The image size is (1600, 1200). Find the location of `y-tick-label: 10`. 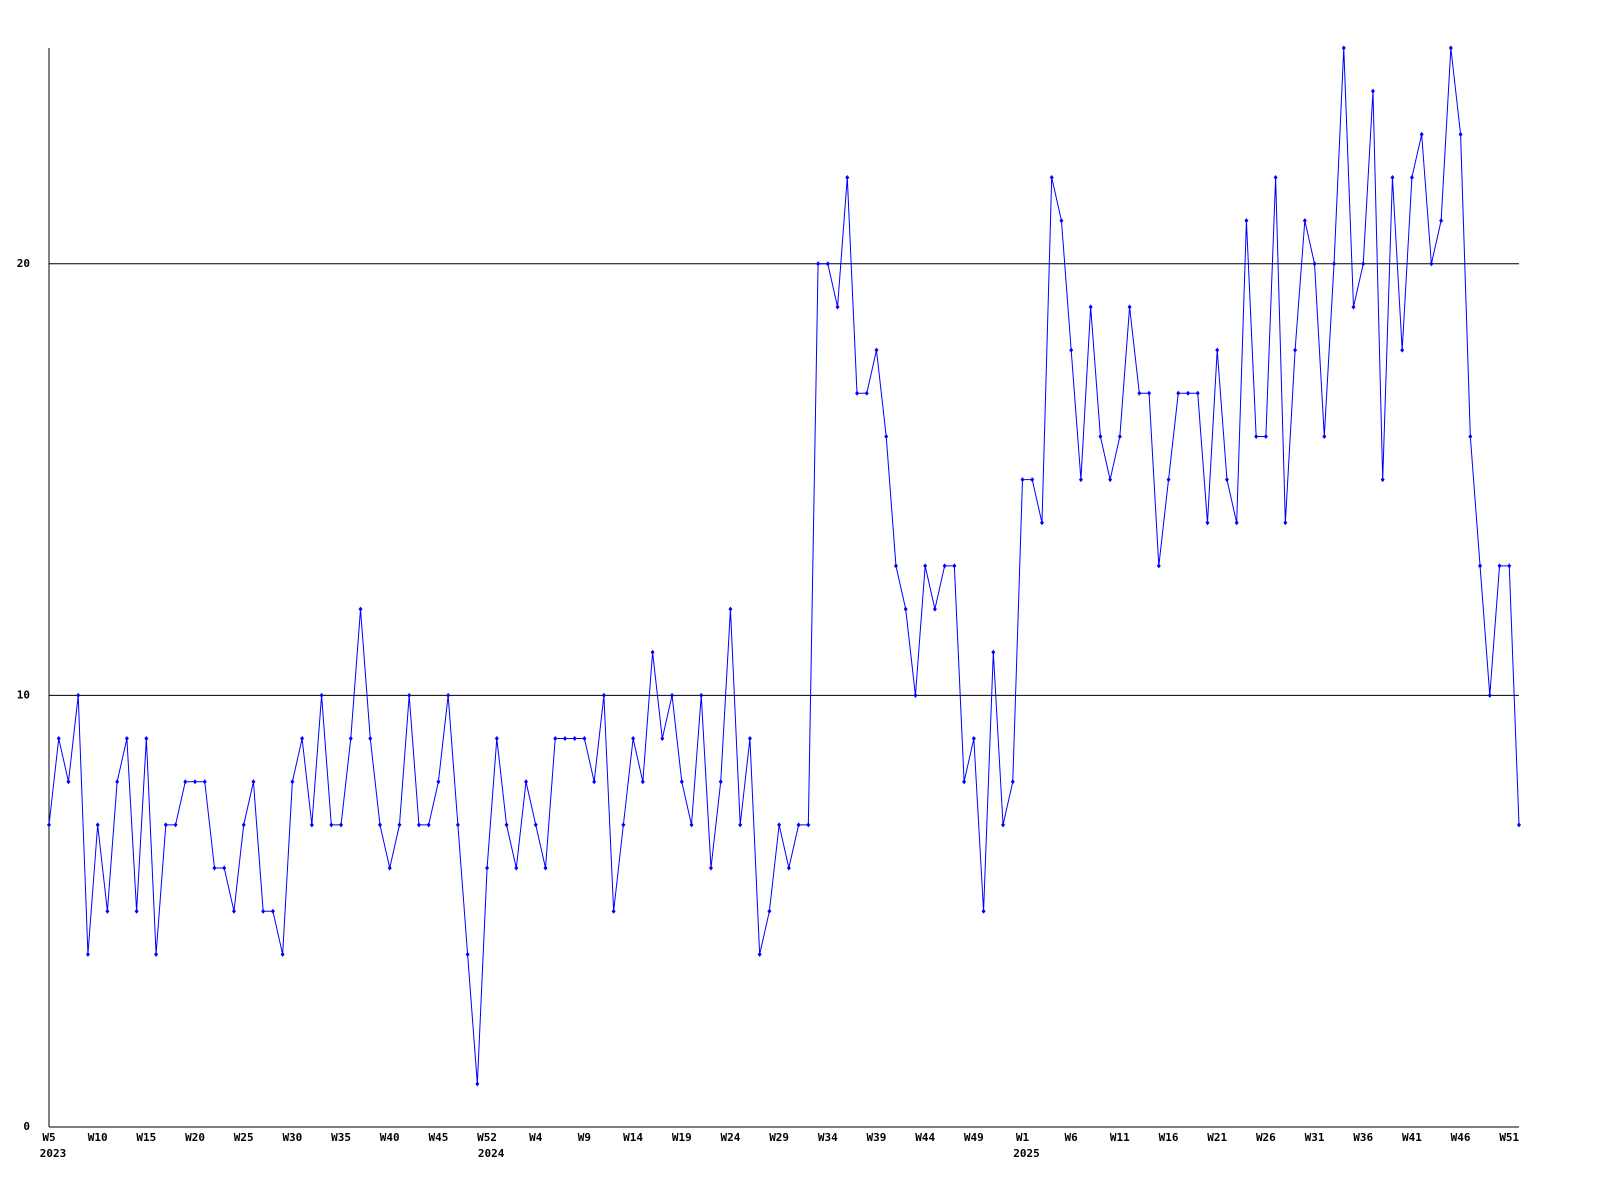

y-tick-label: 10 is located at coordinates (23, 694).